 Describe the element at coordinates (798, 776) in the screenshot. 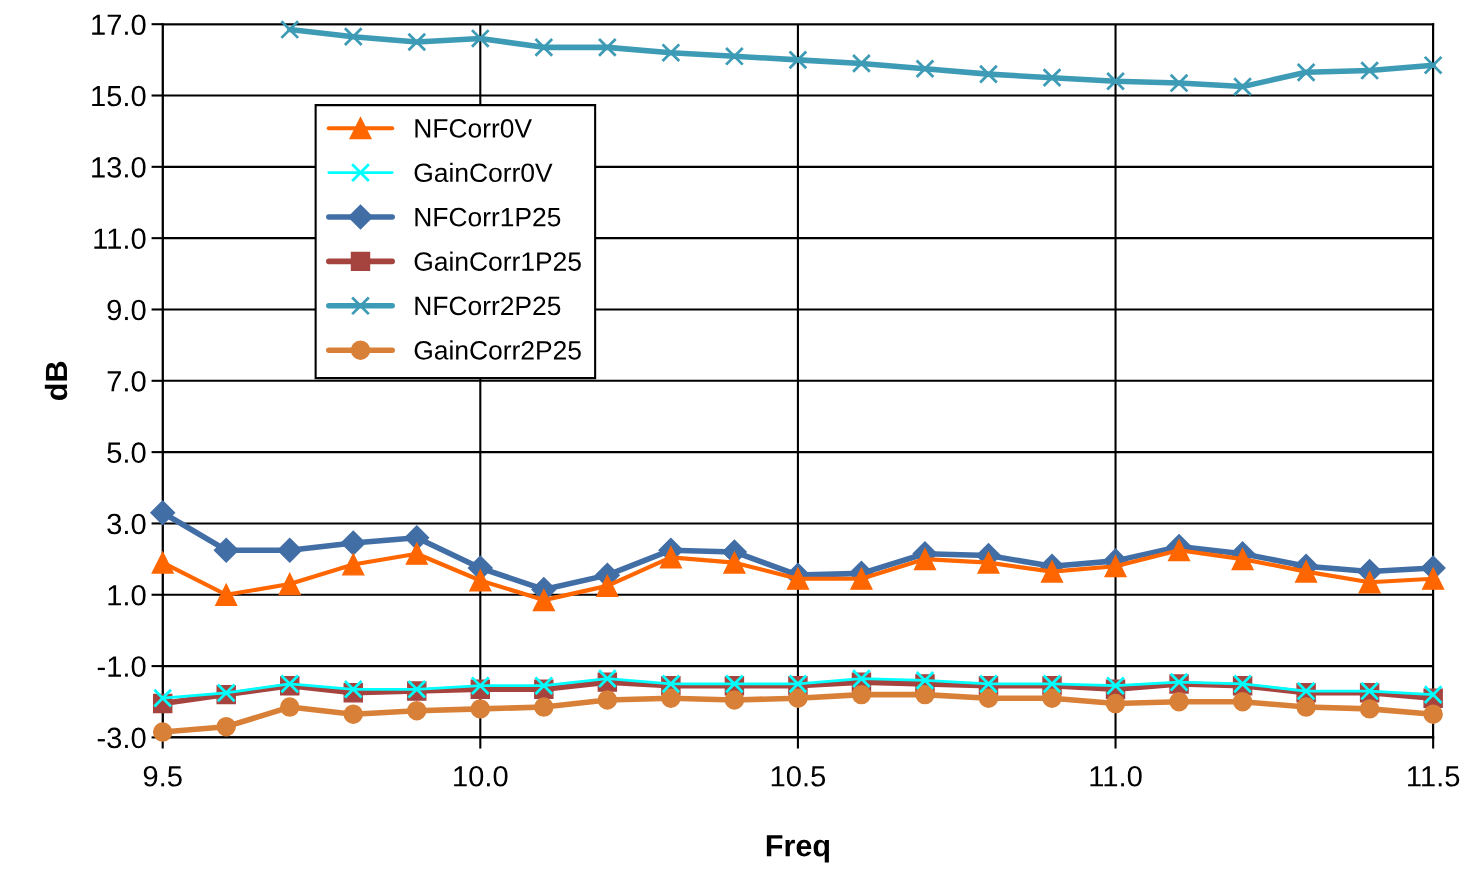

I see `x-tick-label: 10.5` at that location.